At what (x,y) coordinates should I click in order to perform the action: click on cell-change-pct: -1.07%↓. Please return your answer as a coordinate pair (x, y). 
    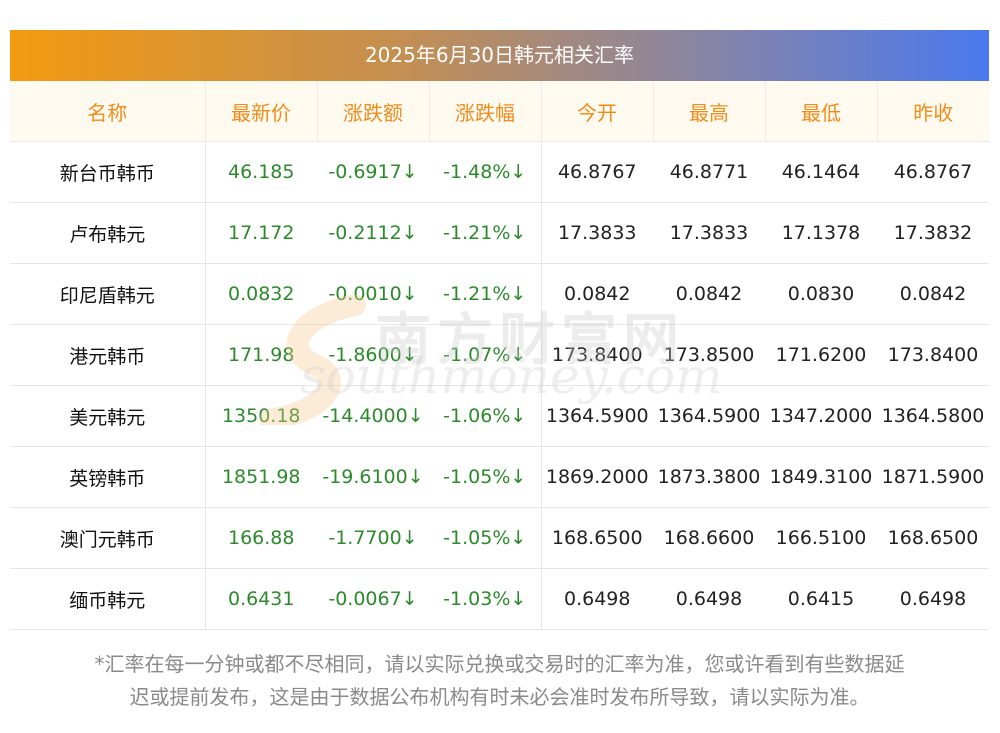
    Looking at the image, I should click on (485, 355).